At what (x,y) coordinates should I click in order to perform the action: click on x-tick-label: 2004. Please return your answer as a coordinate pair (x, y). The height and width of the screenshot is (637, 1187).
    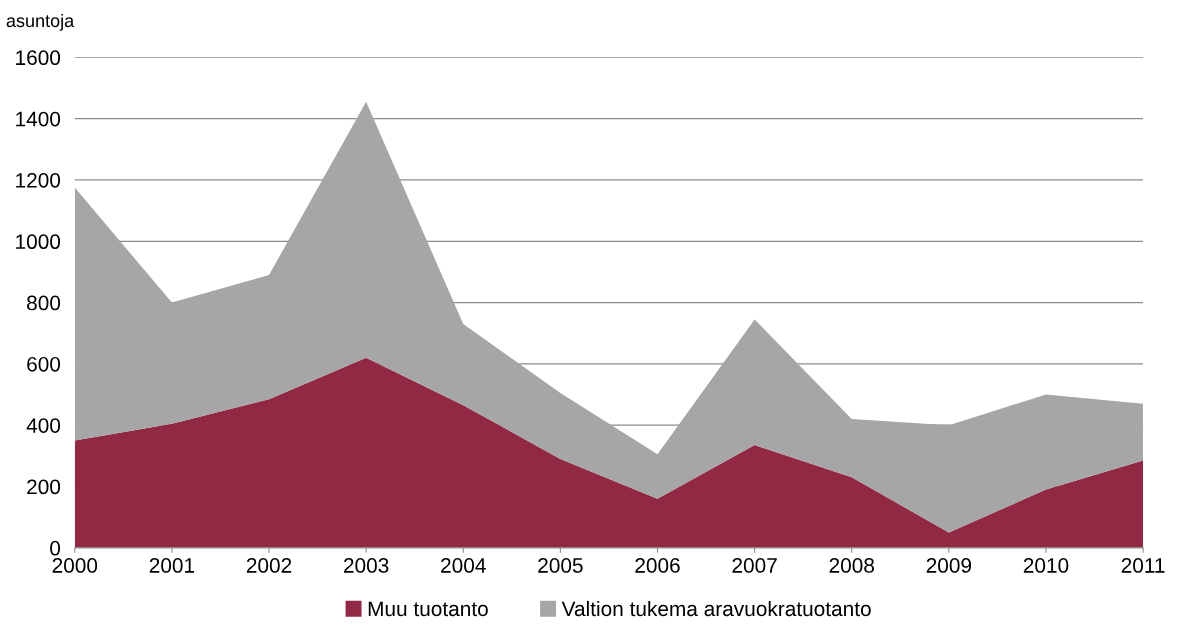
    Looking at the image, I should click on (463, 565).